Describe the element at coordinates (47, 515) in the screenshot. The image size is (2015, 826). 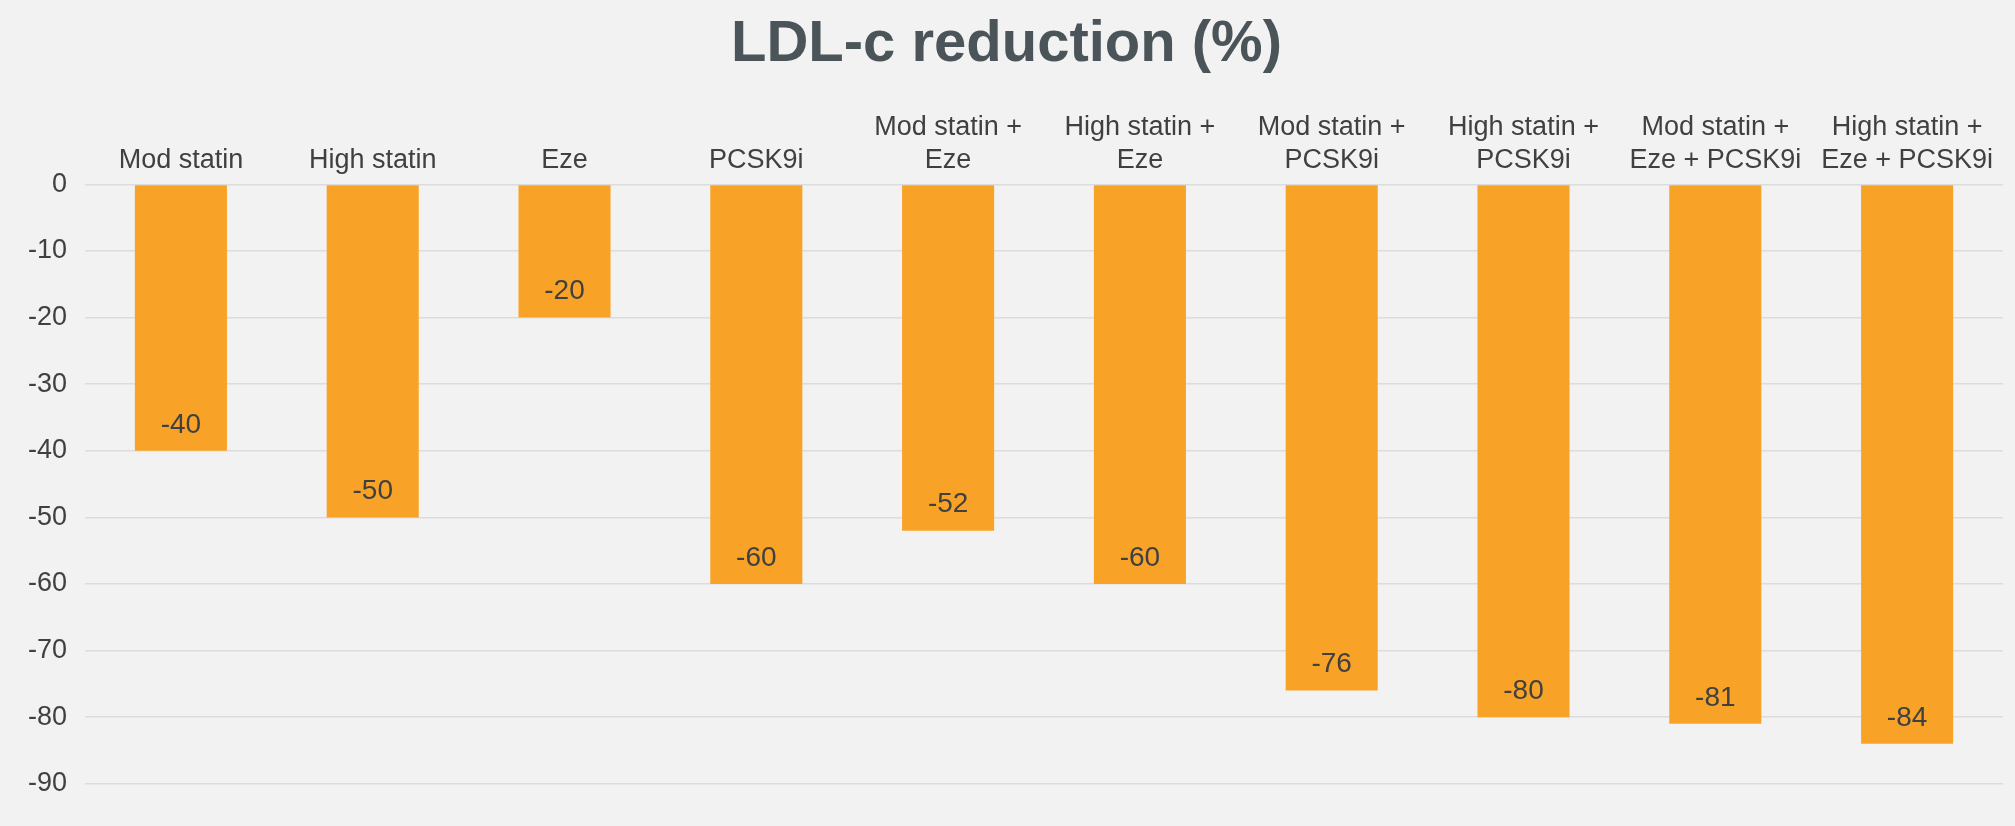
I see `y-tick-label: -50` at that location.